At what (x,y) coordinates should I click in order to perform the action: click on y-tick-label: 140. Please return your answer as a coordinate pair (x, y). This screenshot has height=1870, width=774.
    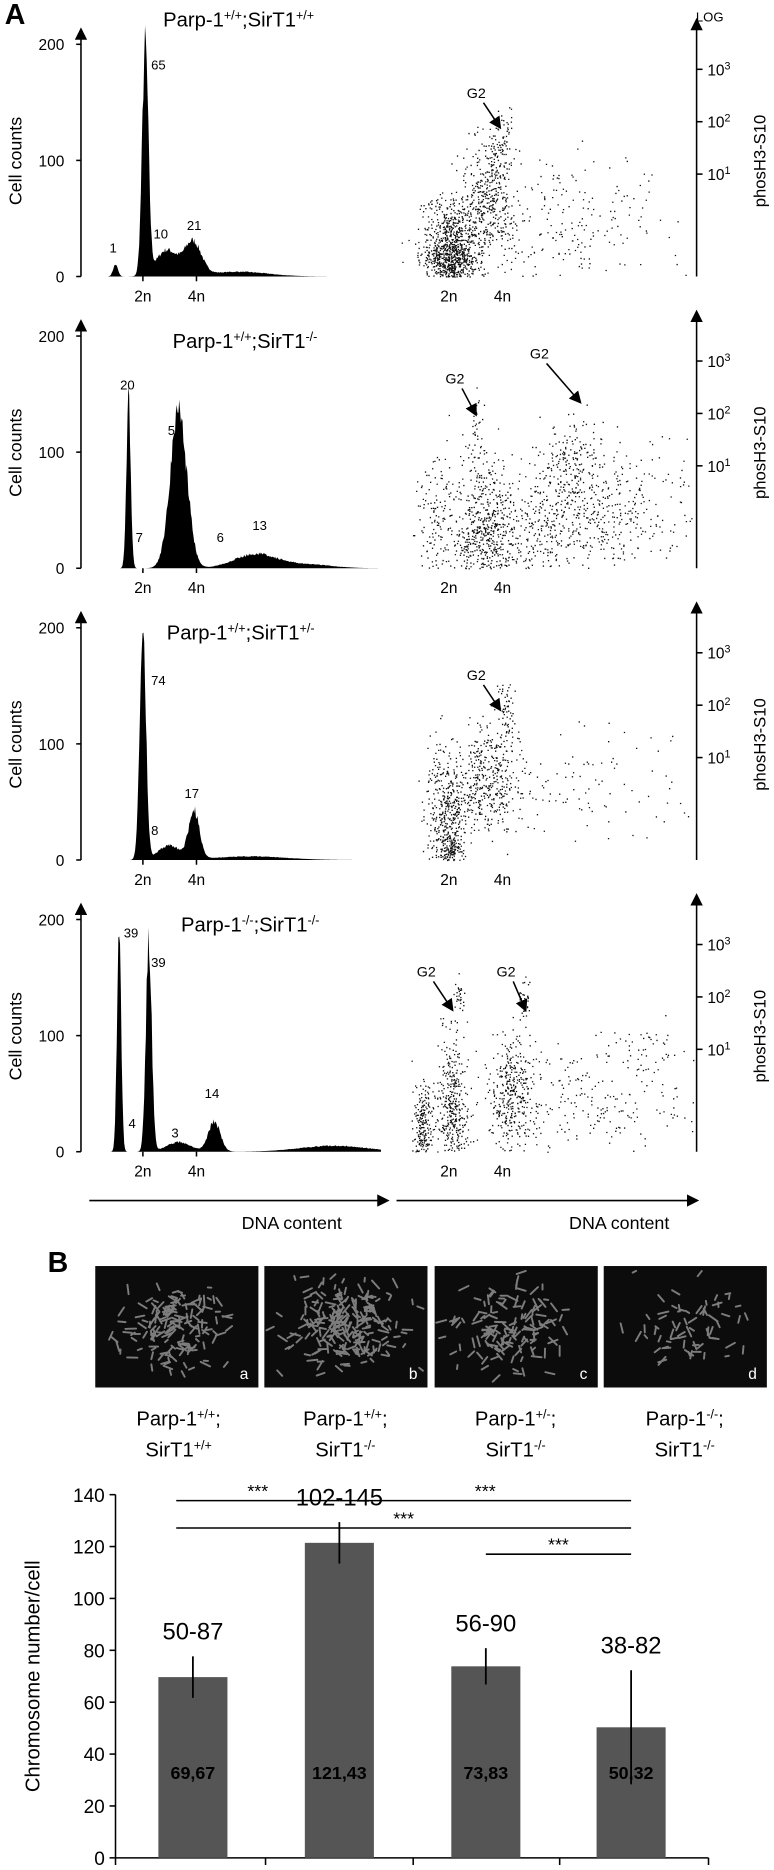
    Looking at the image, I should click on (89, 1496).